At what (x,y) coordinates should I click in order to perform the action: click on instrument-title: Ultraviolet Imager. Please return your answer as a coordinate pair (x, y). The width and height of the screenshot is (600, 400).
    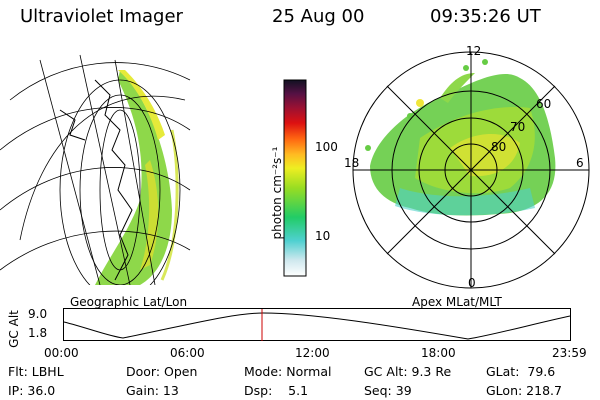
    Looking at the image, I should click on (101, 16).